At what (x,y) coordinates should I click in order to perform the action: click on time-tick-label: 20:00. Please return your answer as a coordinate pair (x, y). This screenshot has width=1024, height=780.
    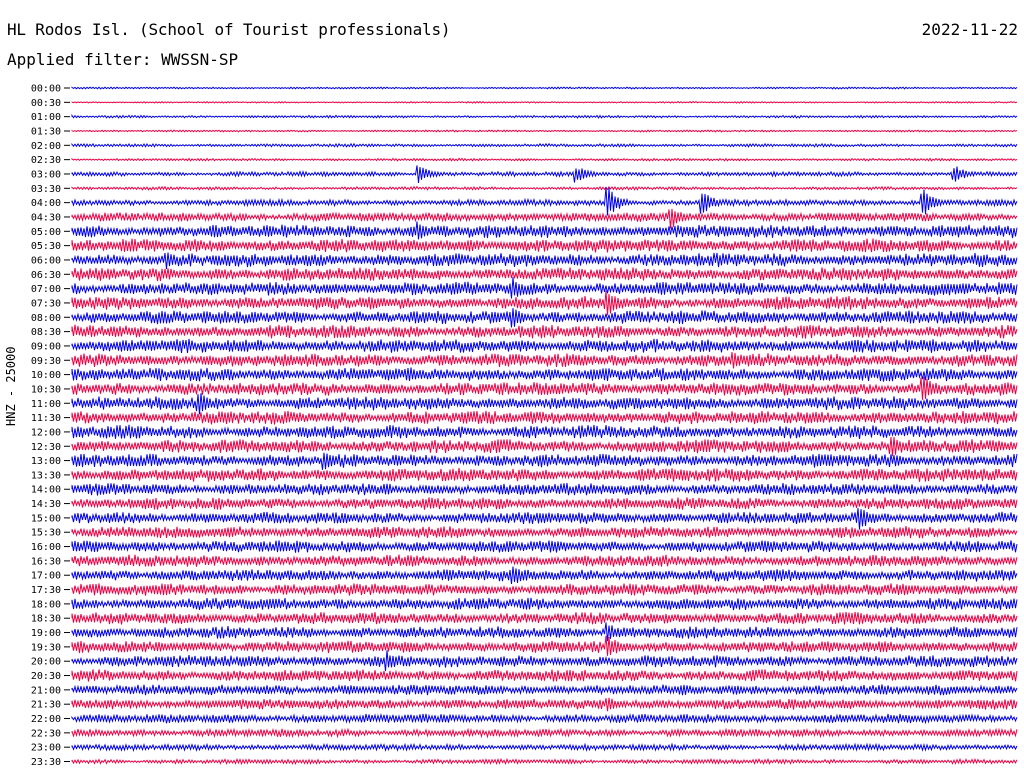
    Looking at the image, I should click on (46, 662).